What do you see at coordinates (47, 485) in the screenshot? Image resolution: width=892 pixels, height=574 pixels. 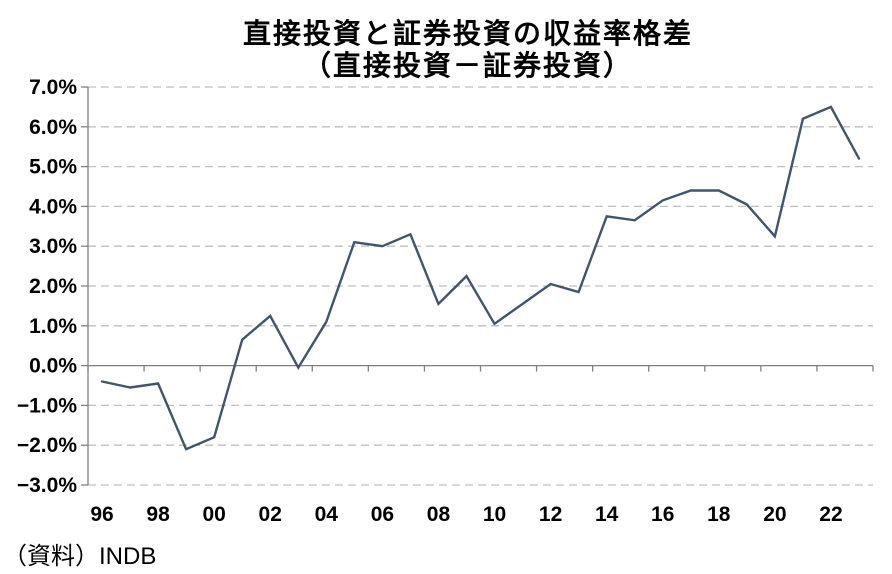 I see `y-tick-label: −3.0%` at bounding box center [47, 485].